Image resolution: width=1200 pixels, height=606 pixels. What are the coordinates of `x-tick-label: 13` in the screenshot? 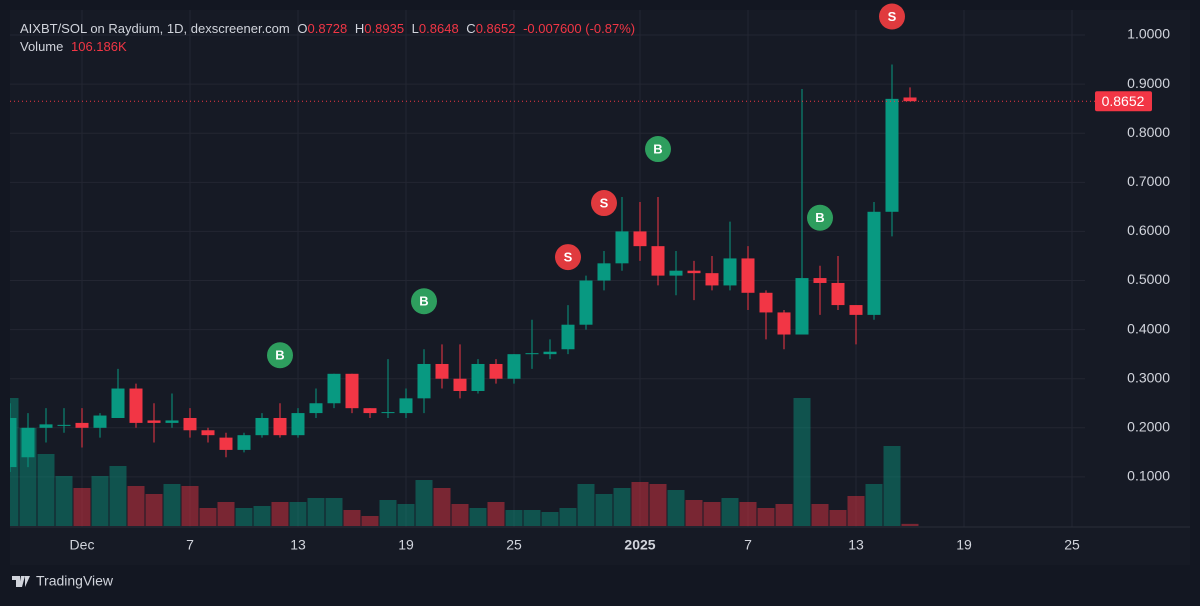 It's located at (298, 545).